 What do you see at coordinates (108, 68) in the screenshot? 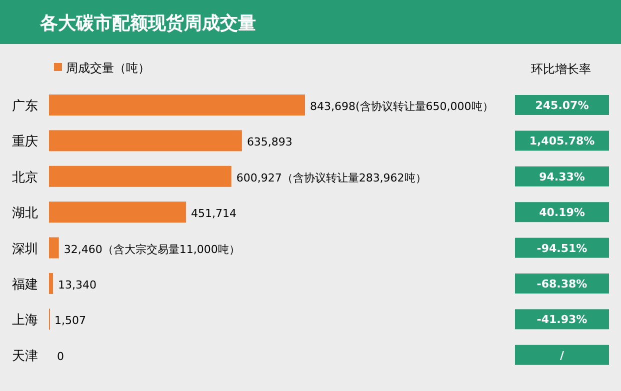
I see `legend-label: 周成交量（吨）` at bounding box center [108, 68].